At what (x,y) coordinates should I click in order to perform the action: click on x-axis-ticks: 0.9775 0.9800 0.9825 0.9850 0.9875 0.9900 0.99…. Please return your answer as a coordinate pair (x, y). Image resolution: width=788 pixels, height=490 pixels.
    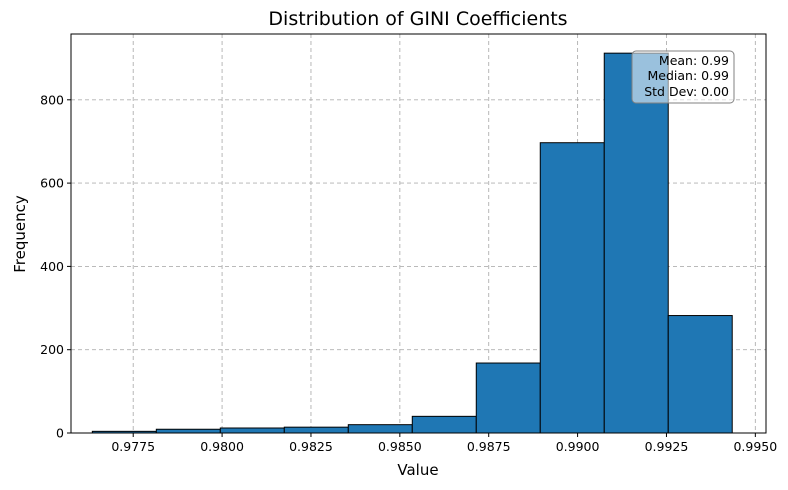
    Looking at the image, I should click on (444, 443).